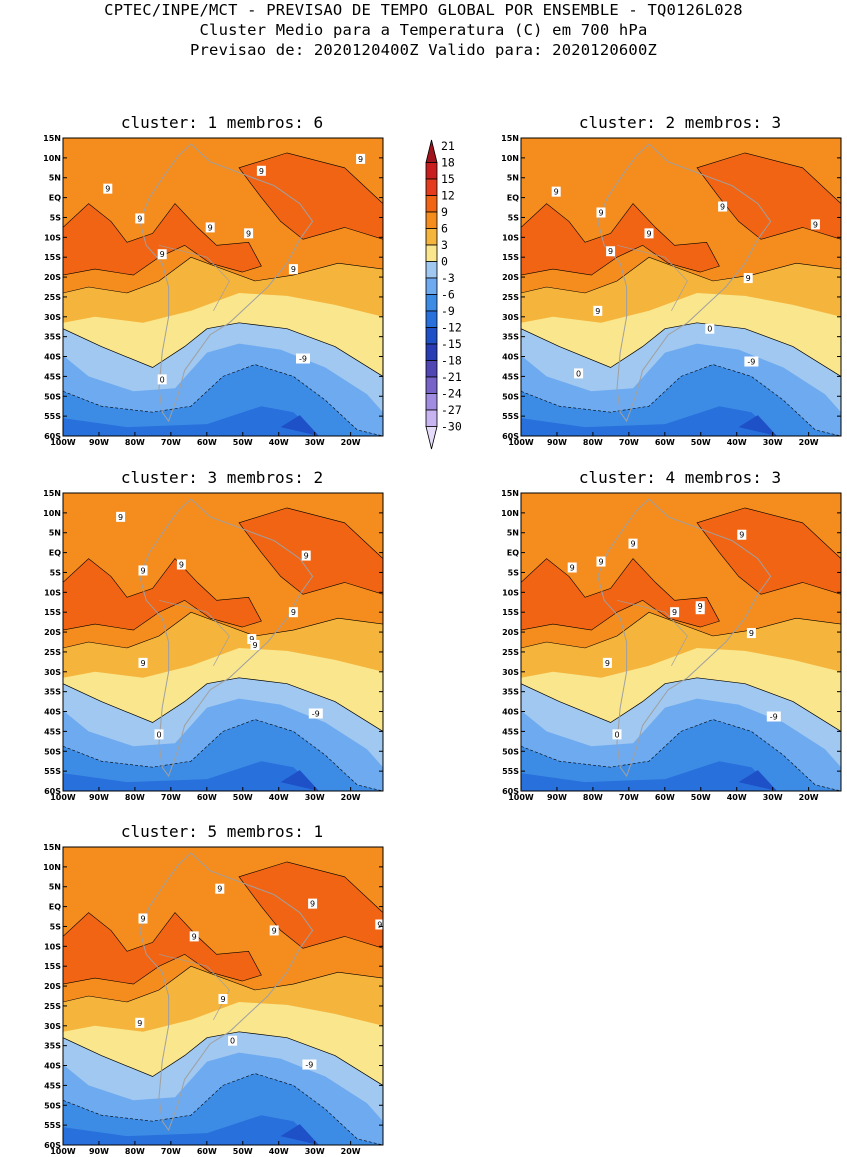 This screenshot has height=1157, width=847. What do you see at coordinates (63, 797) in the screenshot?
I see `lon-tick-label: 100W` at bounding box center [63, 797].